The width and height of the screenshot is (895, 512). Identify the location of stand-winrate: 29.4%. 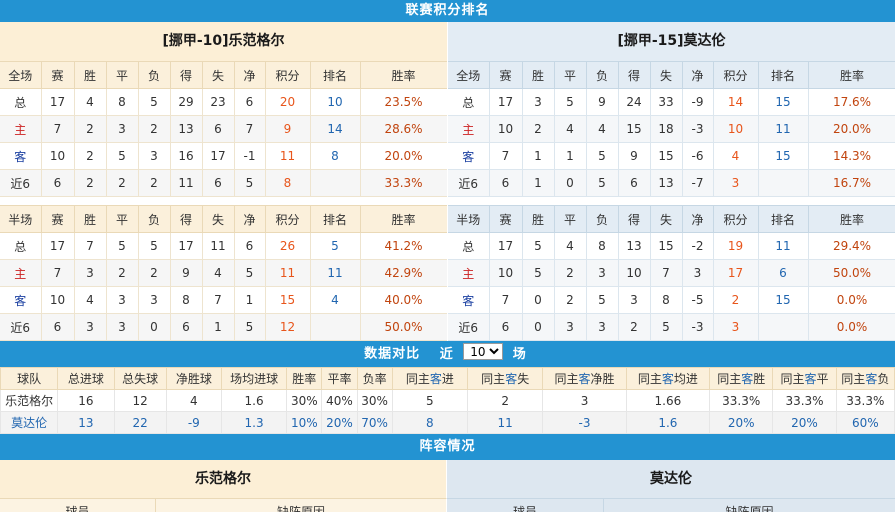
(851, 246).